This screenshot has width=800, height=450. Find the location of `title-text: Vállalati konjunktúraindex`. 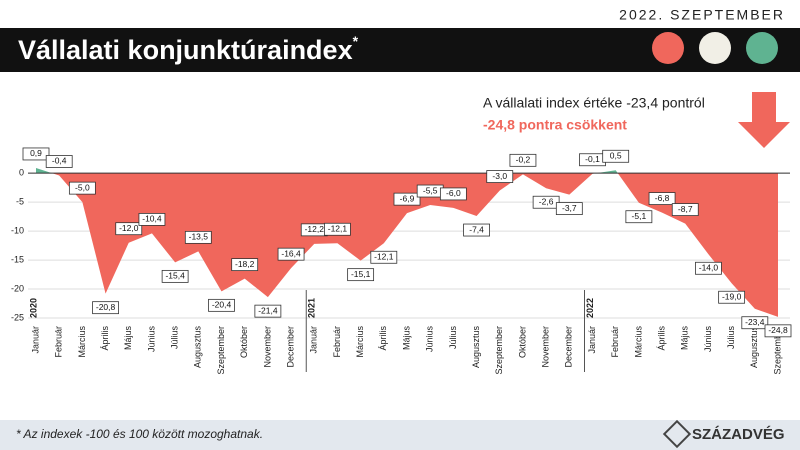

title-text: Vállalati konjunktúraindex is located at coordinates (185, 50).